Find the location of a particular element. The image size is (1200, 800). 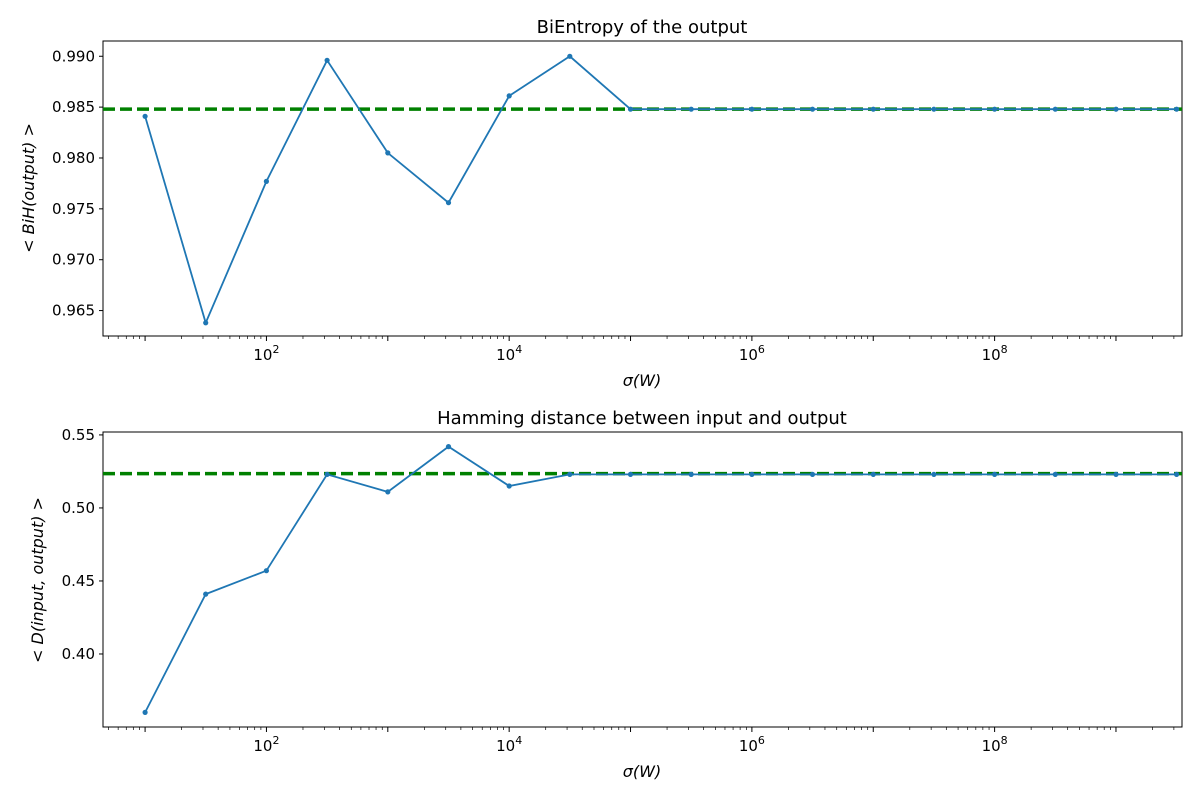

y-axis-ticks: 0.965 0.970 0.975 0.980 0.985 0.990 is located at coordinates (77, 183).